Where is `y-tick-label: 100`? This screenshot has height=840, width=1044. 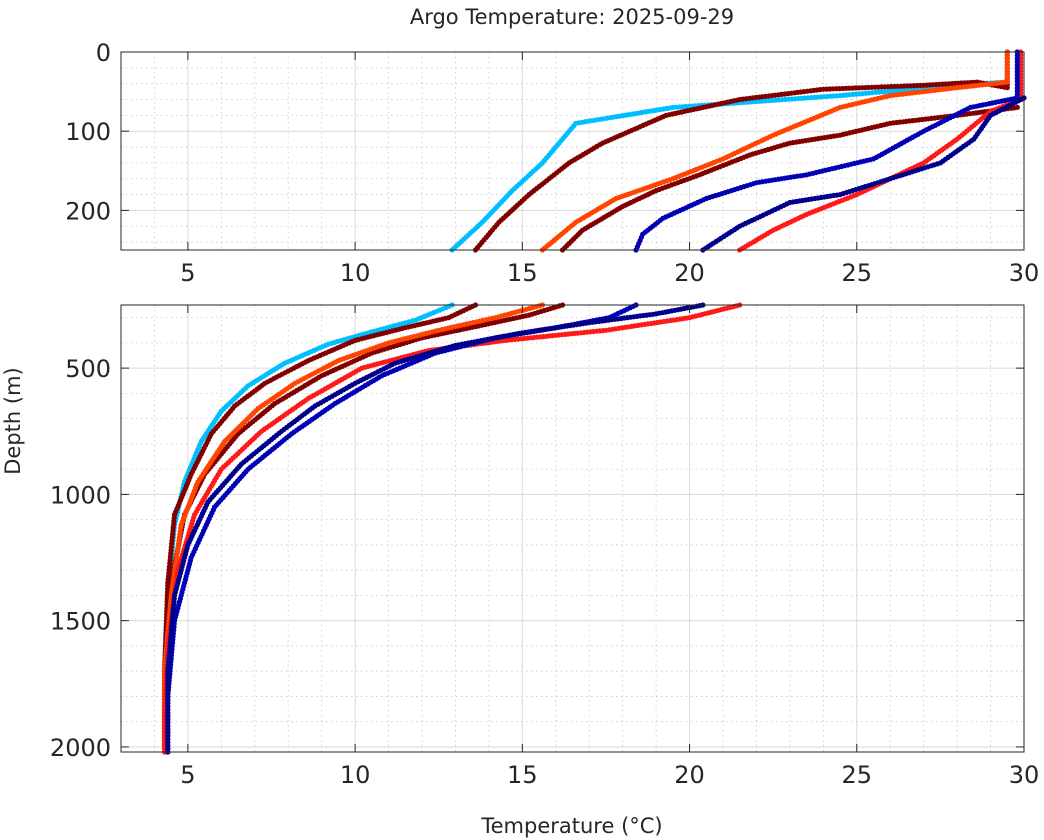
y-tick-label: 100 is located at coordinates (88, 132).